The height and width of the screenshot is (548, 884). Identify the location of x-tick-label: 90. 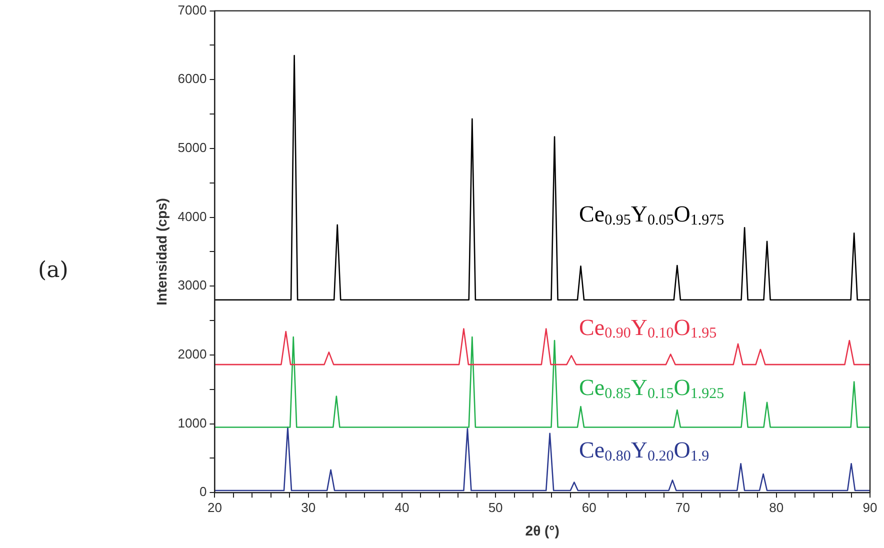
(870, 507).